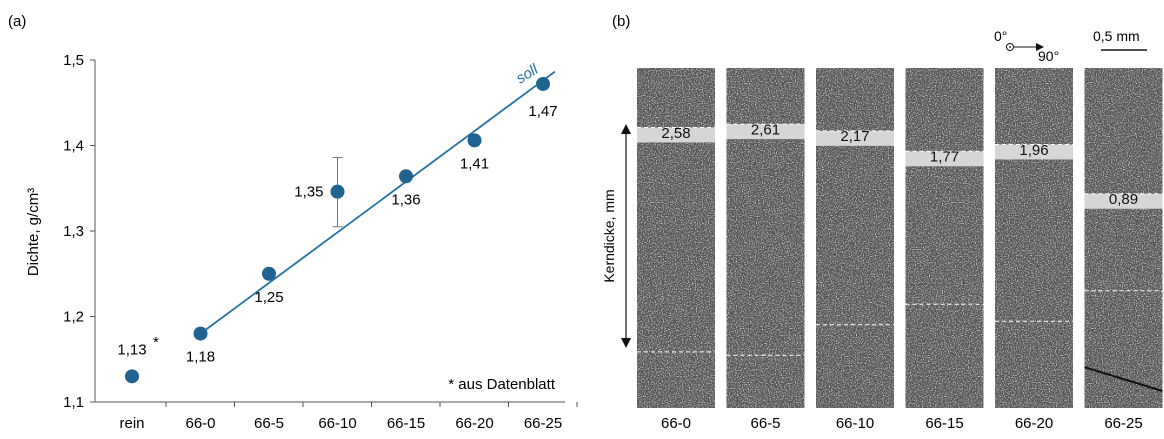  Describe the element at coordinates (676, 423) in the screenshot. I see `specimen-name: 66-0` at that location.